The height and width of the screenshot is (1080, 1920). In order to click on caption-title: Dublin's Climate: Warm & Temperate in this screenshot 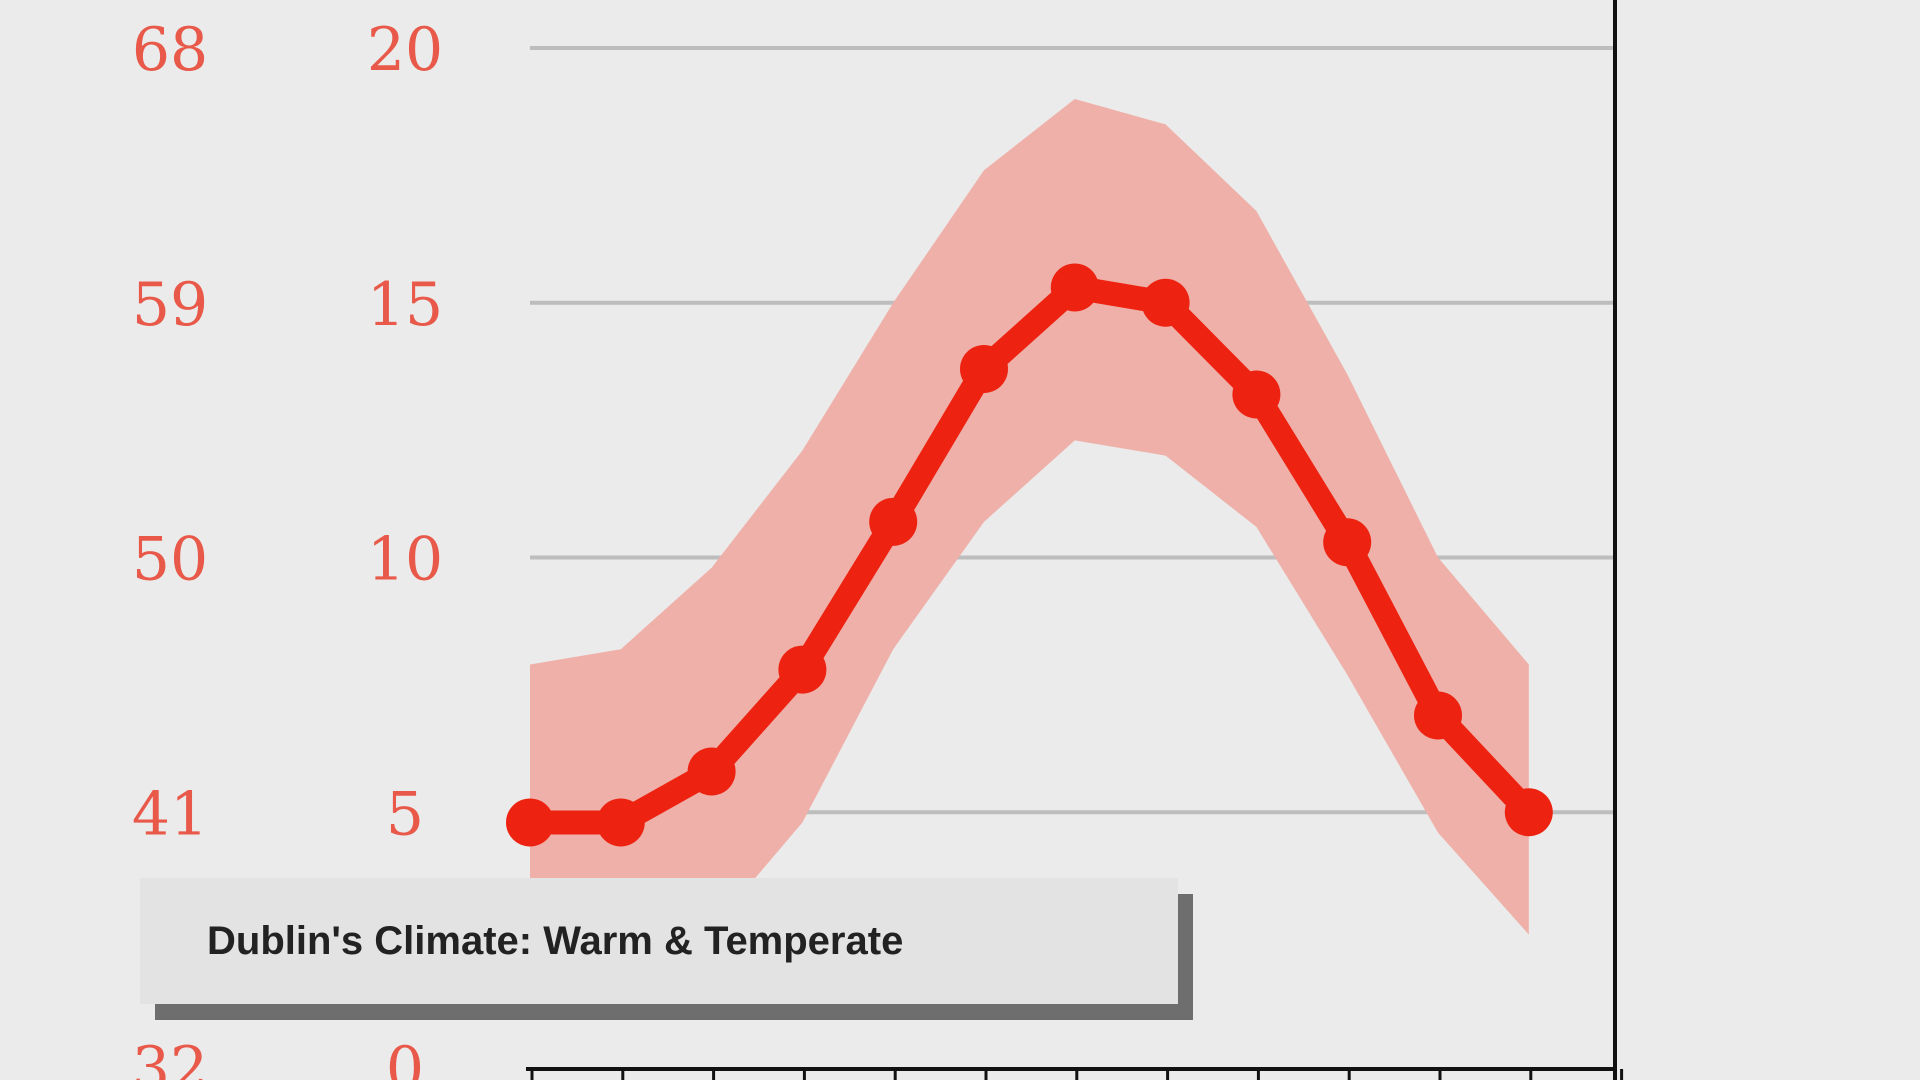, I will do `click(555, 940)`.